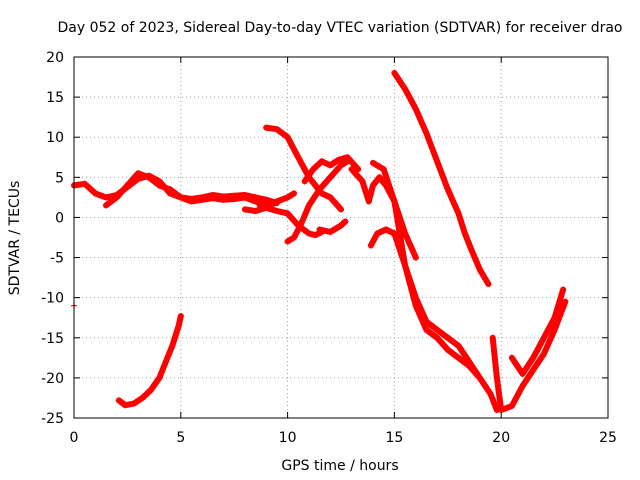 This screenshot has height=480, width=640. Describe the element at coordinates (55, 58) in the screenshot. I see `y-tick-label: 20` at that location.